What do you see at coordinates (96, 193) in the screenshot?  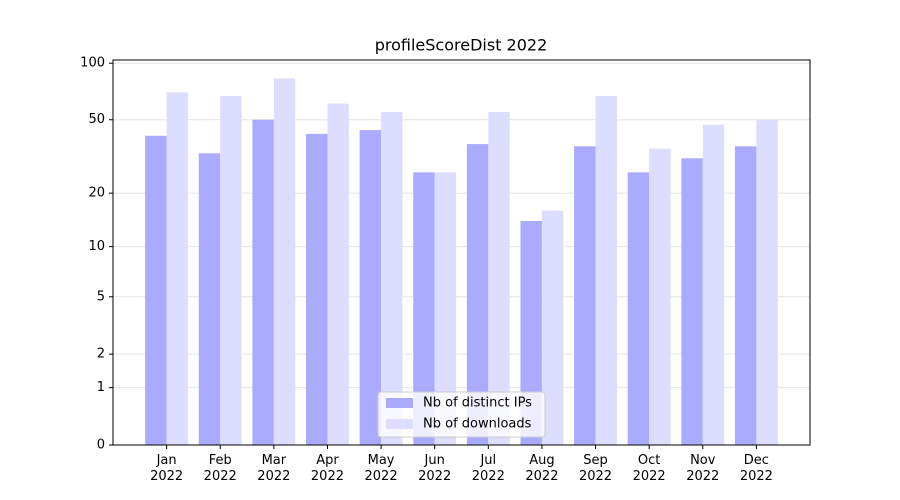 I see `y-tick-label: 20` at bounding box center [96, 193].